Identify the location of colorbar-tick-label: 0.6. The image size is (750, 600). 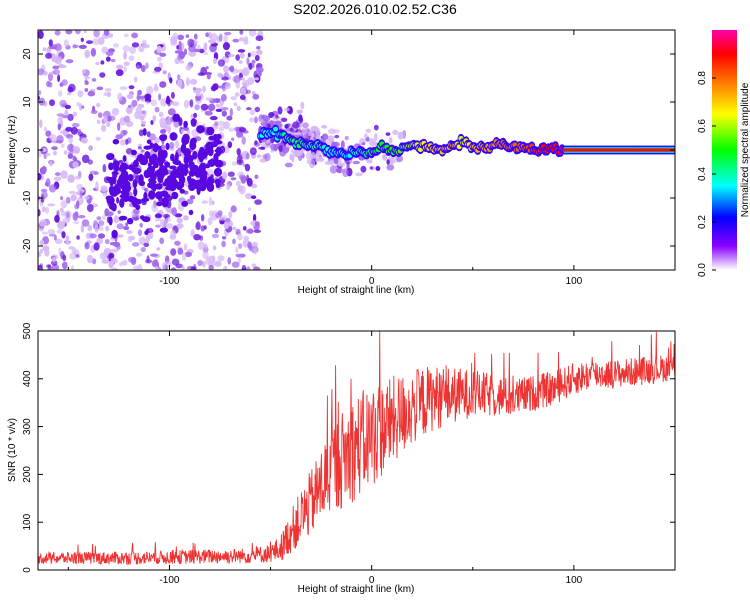
(702, 126).